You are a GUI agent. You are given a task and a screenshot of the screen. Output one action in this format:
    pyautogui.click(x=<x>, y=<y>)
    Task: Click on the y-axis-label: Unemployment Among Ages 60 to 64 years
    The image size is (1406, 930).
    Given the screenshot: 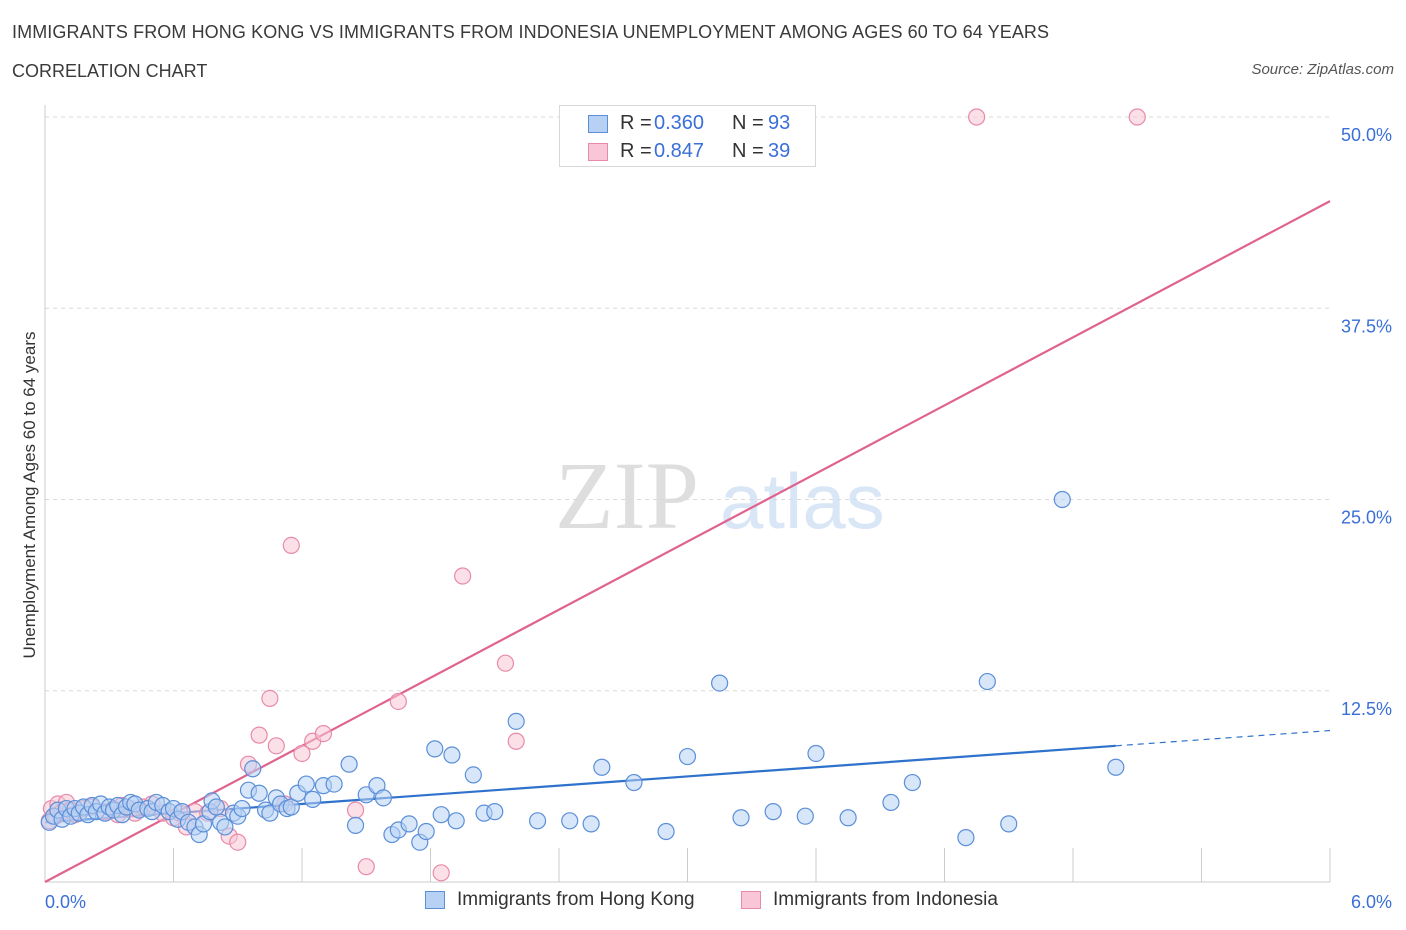 What is the action you would take?
    pyautogui.click(x=29, y=495)
    